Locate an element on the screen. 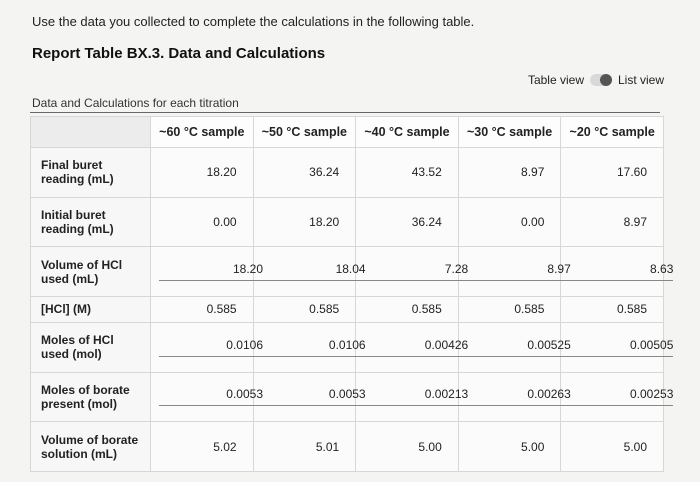  cell-hcl-concentration-60c: 0.585 is located at coordinates (221, 309).